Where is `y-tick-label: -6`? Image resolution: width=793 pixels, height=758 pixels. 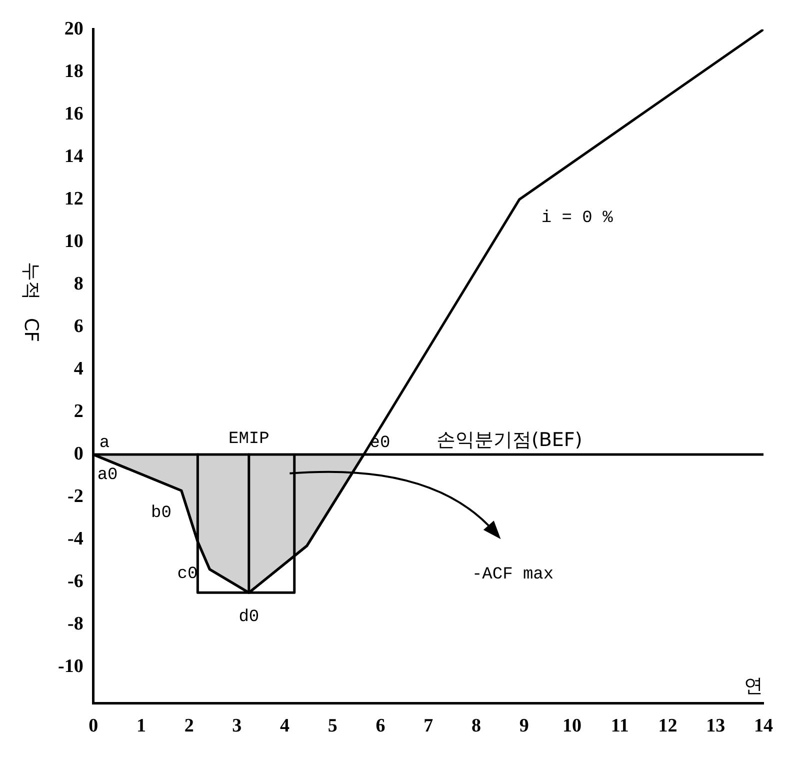 y-tick-label: -6 is located at coordinates (76, 581).